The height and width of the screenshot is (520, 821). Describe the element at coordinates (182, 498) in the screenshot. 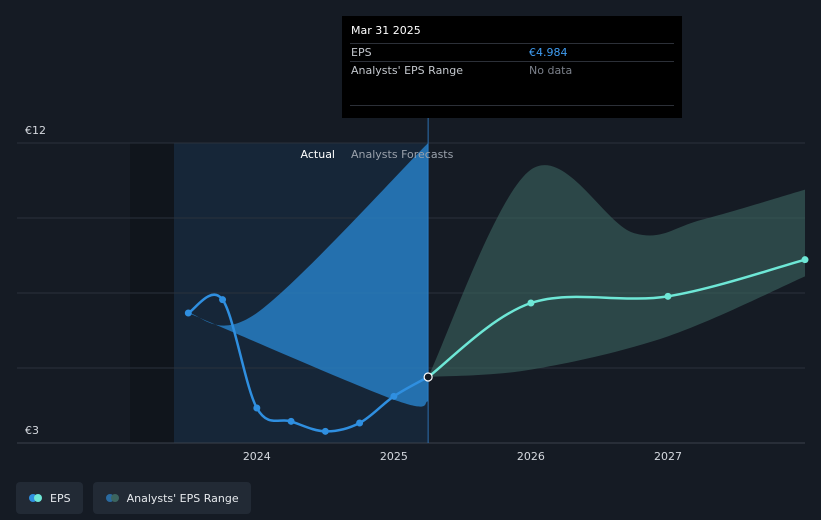

I see `legend-range-label: Analysts' EPS Range` at that location.